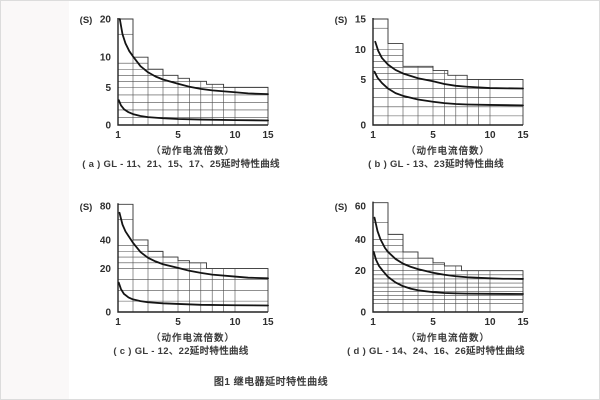  What do you see at coordinates (106, 207) in the screenshot?
I see `svg-text: 80` at bounding box center [106, 207].